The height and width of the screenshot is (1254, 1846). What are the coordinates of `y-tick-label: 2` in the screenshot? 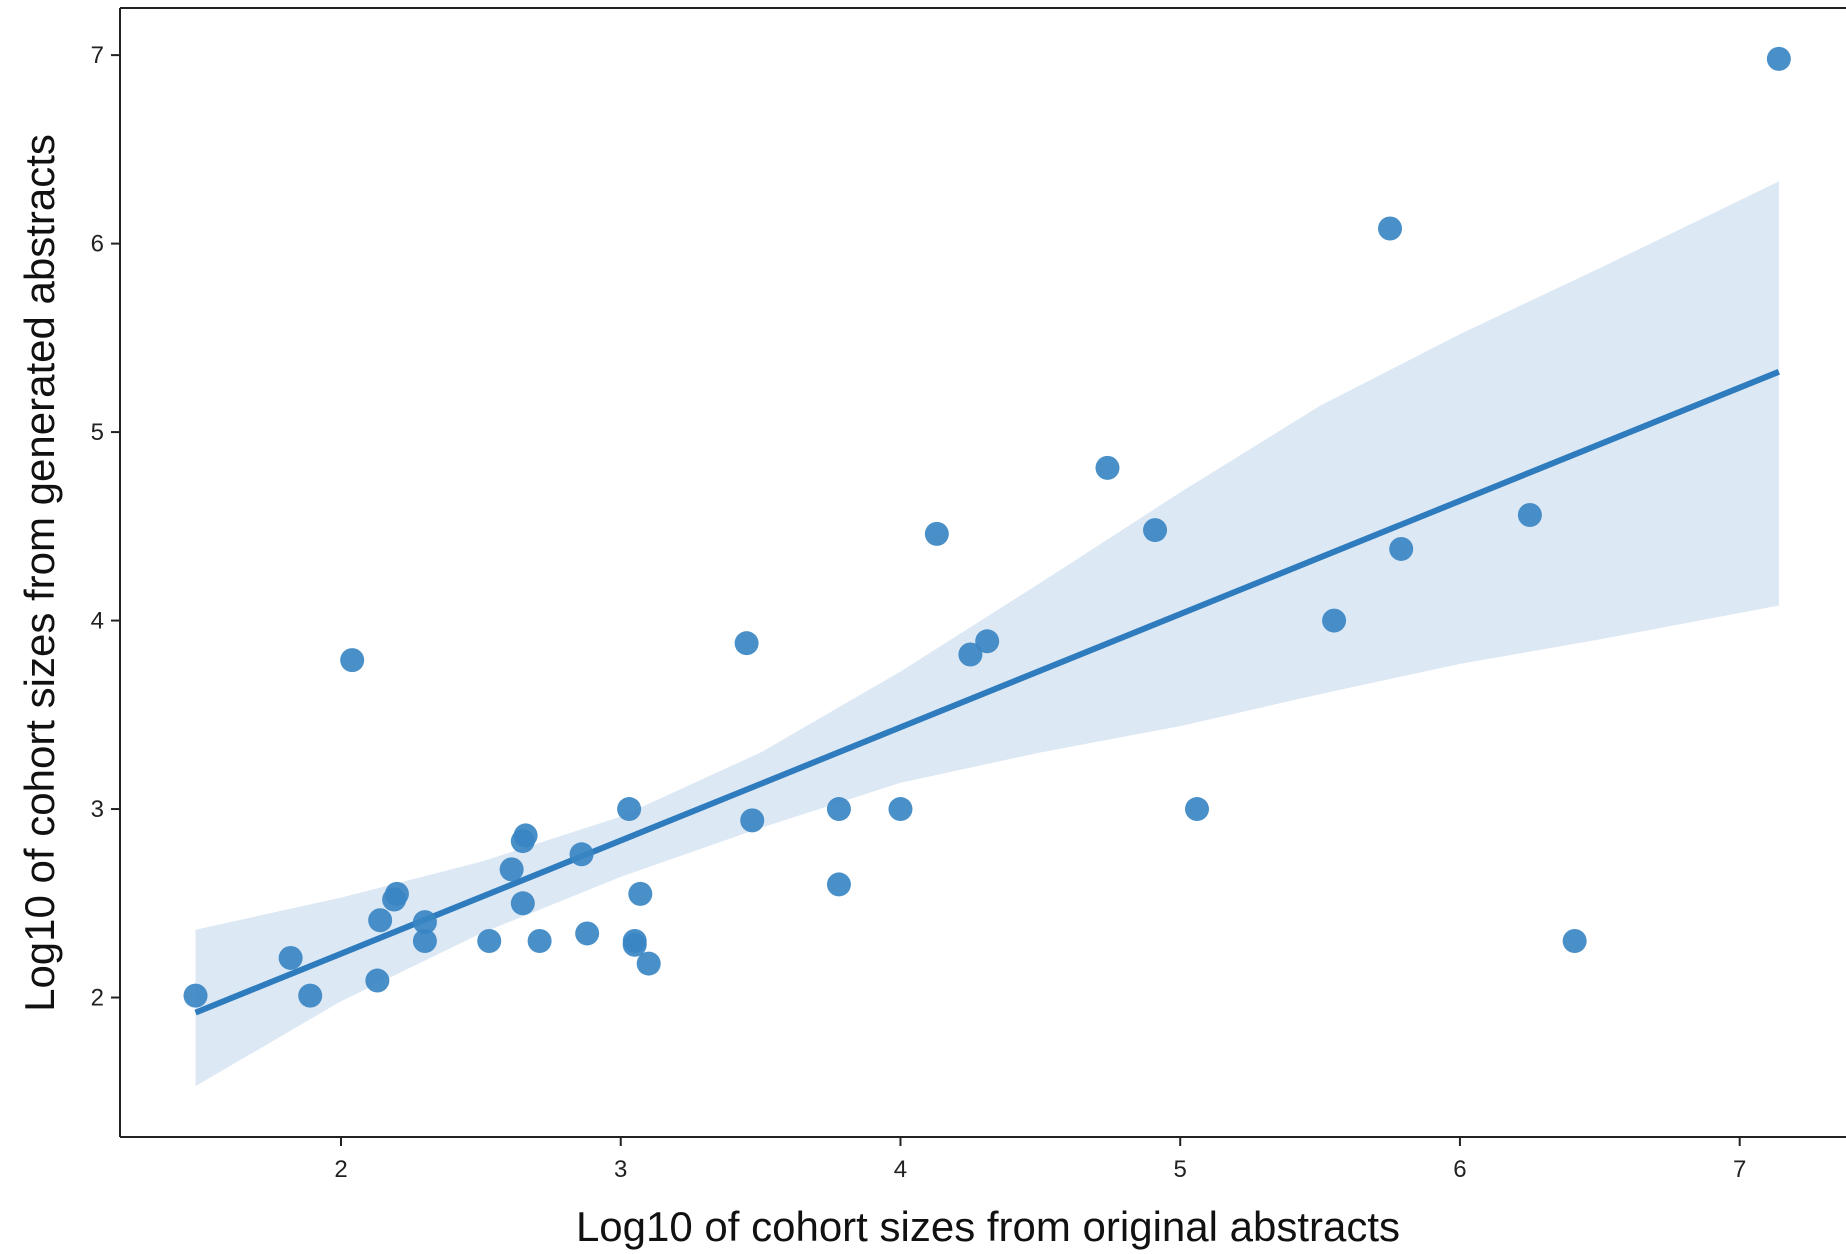 It's located at (97, 998).